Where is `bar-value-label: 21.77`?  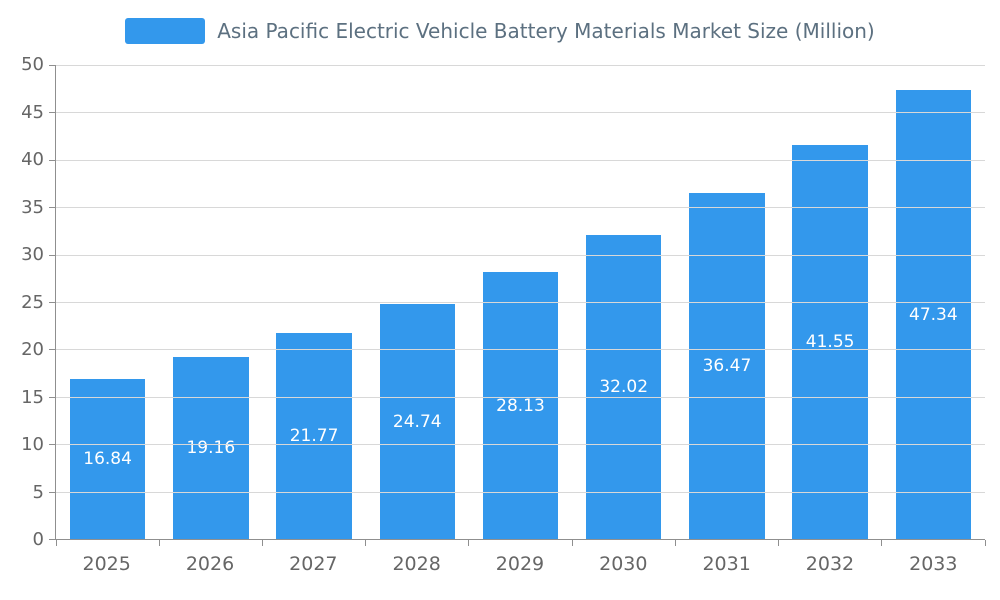
bar-value-label: 21.77 is located at coordinates (314, 435).